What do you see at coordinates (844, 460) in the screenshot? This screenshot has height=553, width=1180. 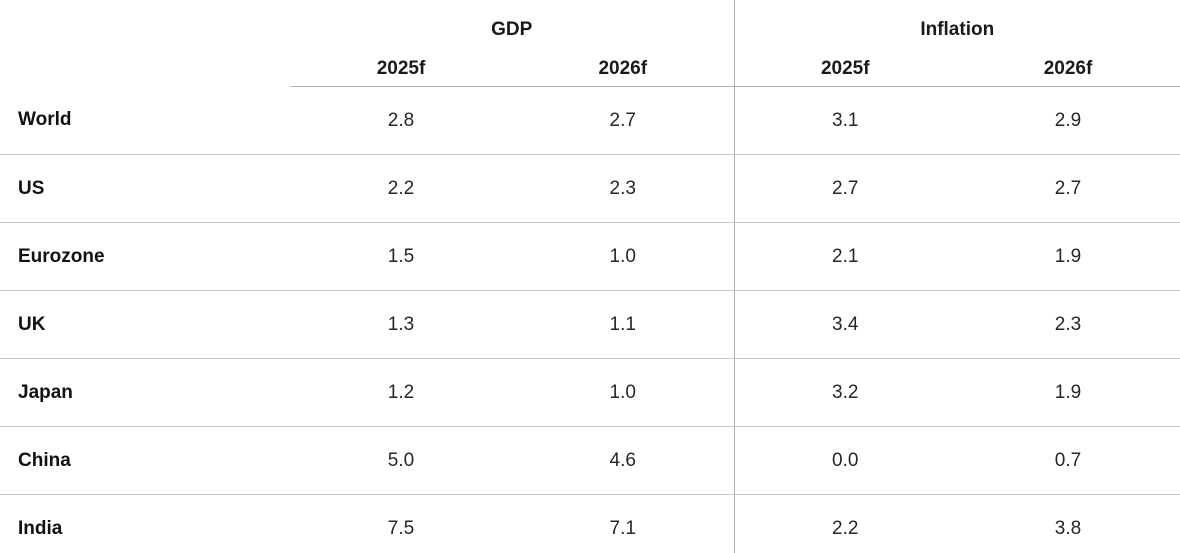 I see `inflation-2025f-value: 0.0` at bounding box center [844, 460].